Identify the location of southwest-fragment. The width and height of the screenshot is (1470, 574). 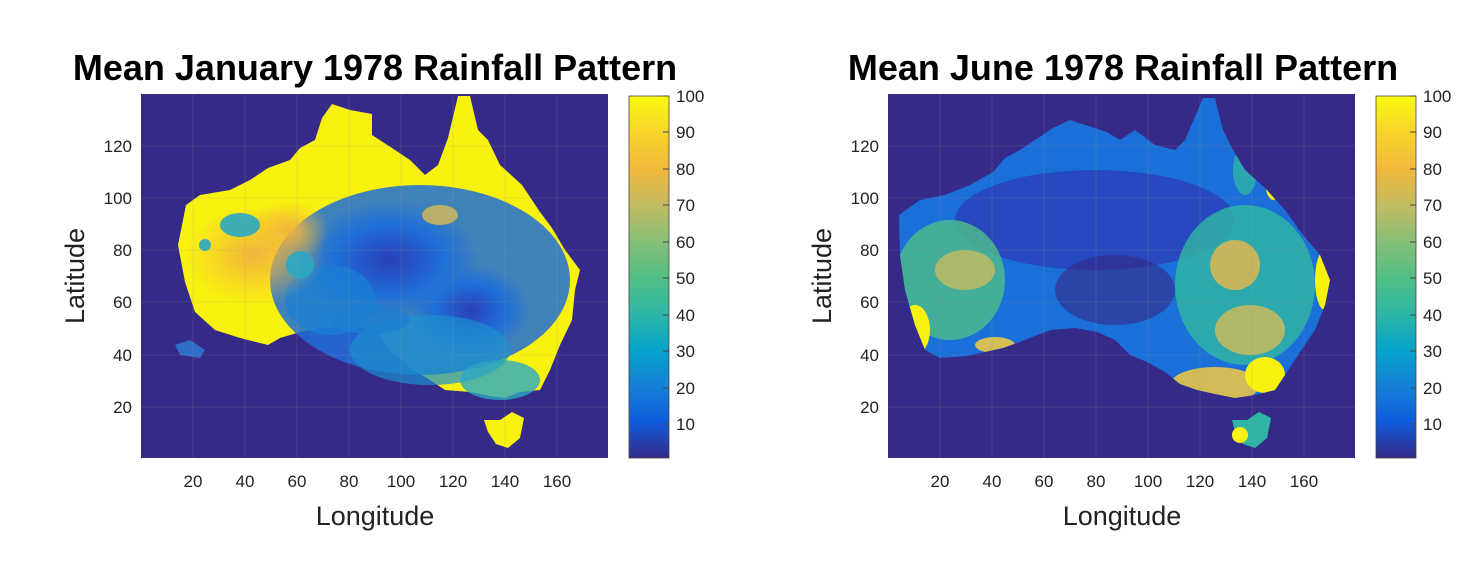
(190, 349).